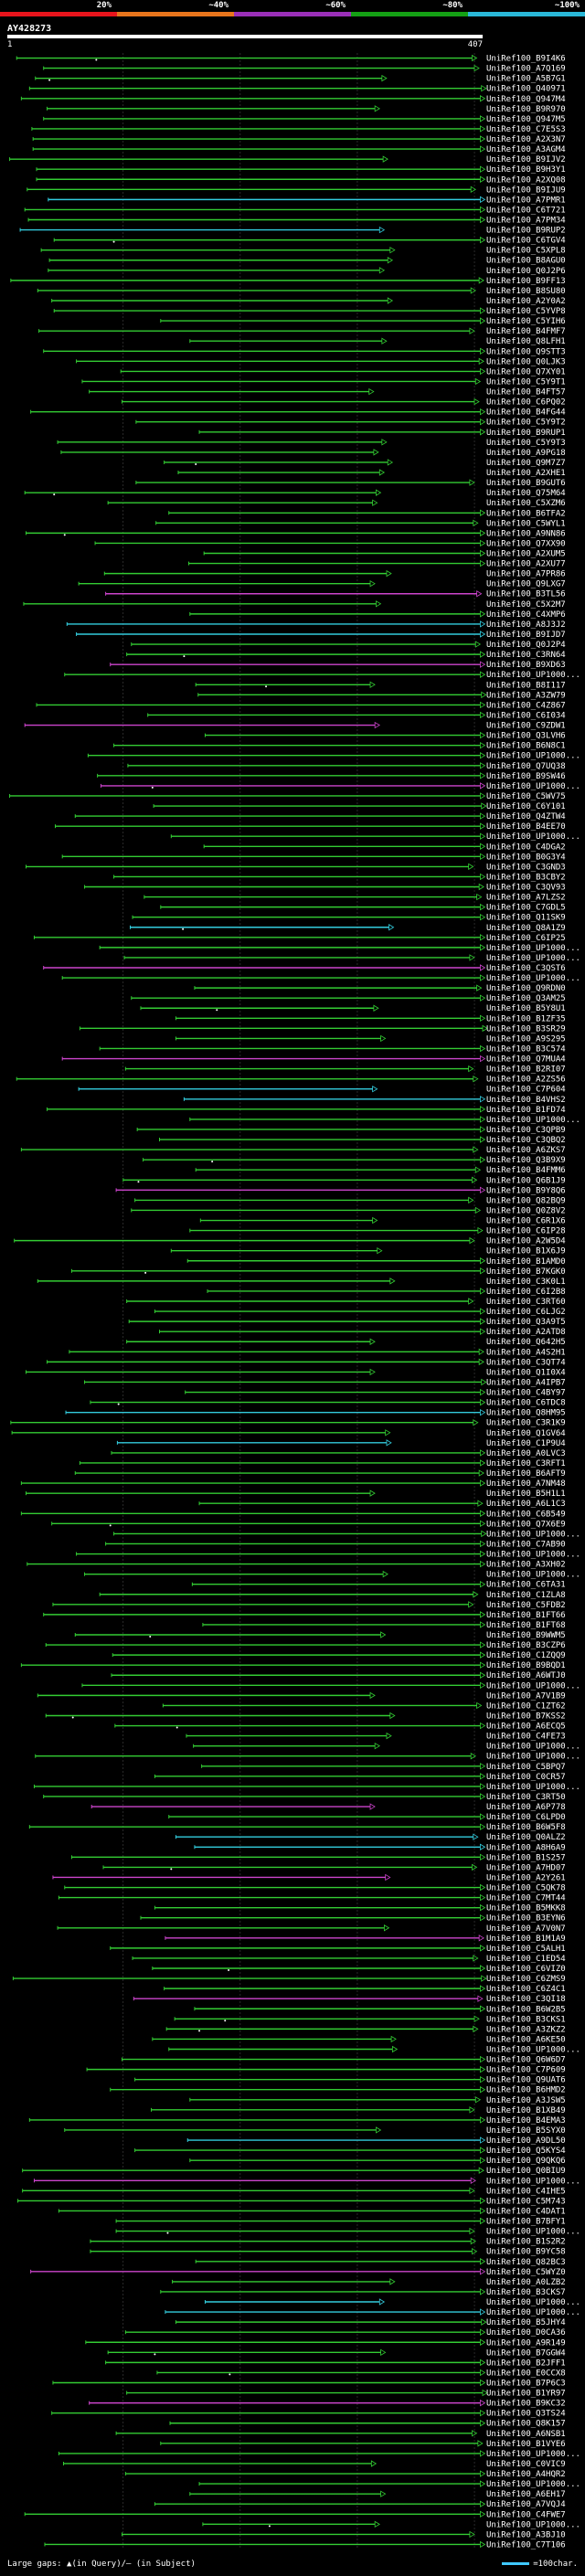 The height and width of the screenshot is (2576, 585). What do you see at coordinates (526, 1372) in the screenshot?
I see `hit-label: UniRef100_Q1I0X4` at bounding box center [526, 1372].